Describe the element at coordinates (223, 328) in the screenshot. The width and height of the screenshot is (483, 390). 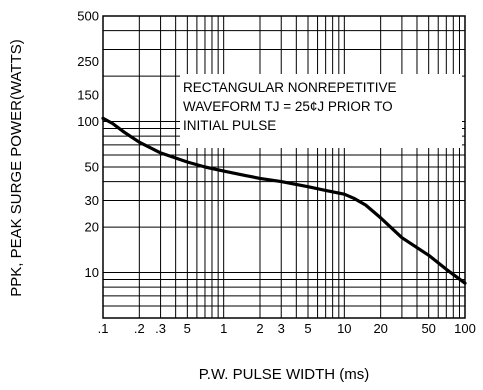
I see `x-tick-label: 1` at that location.